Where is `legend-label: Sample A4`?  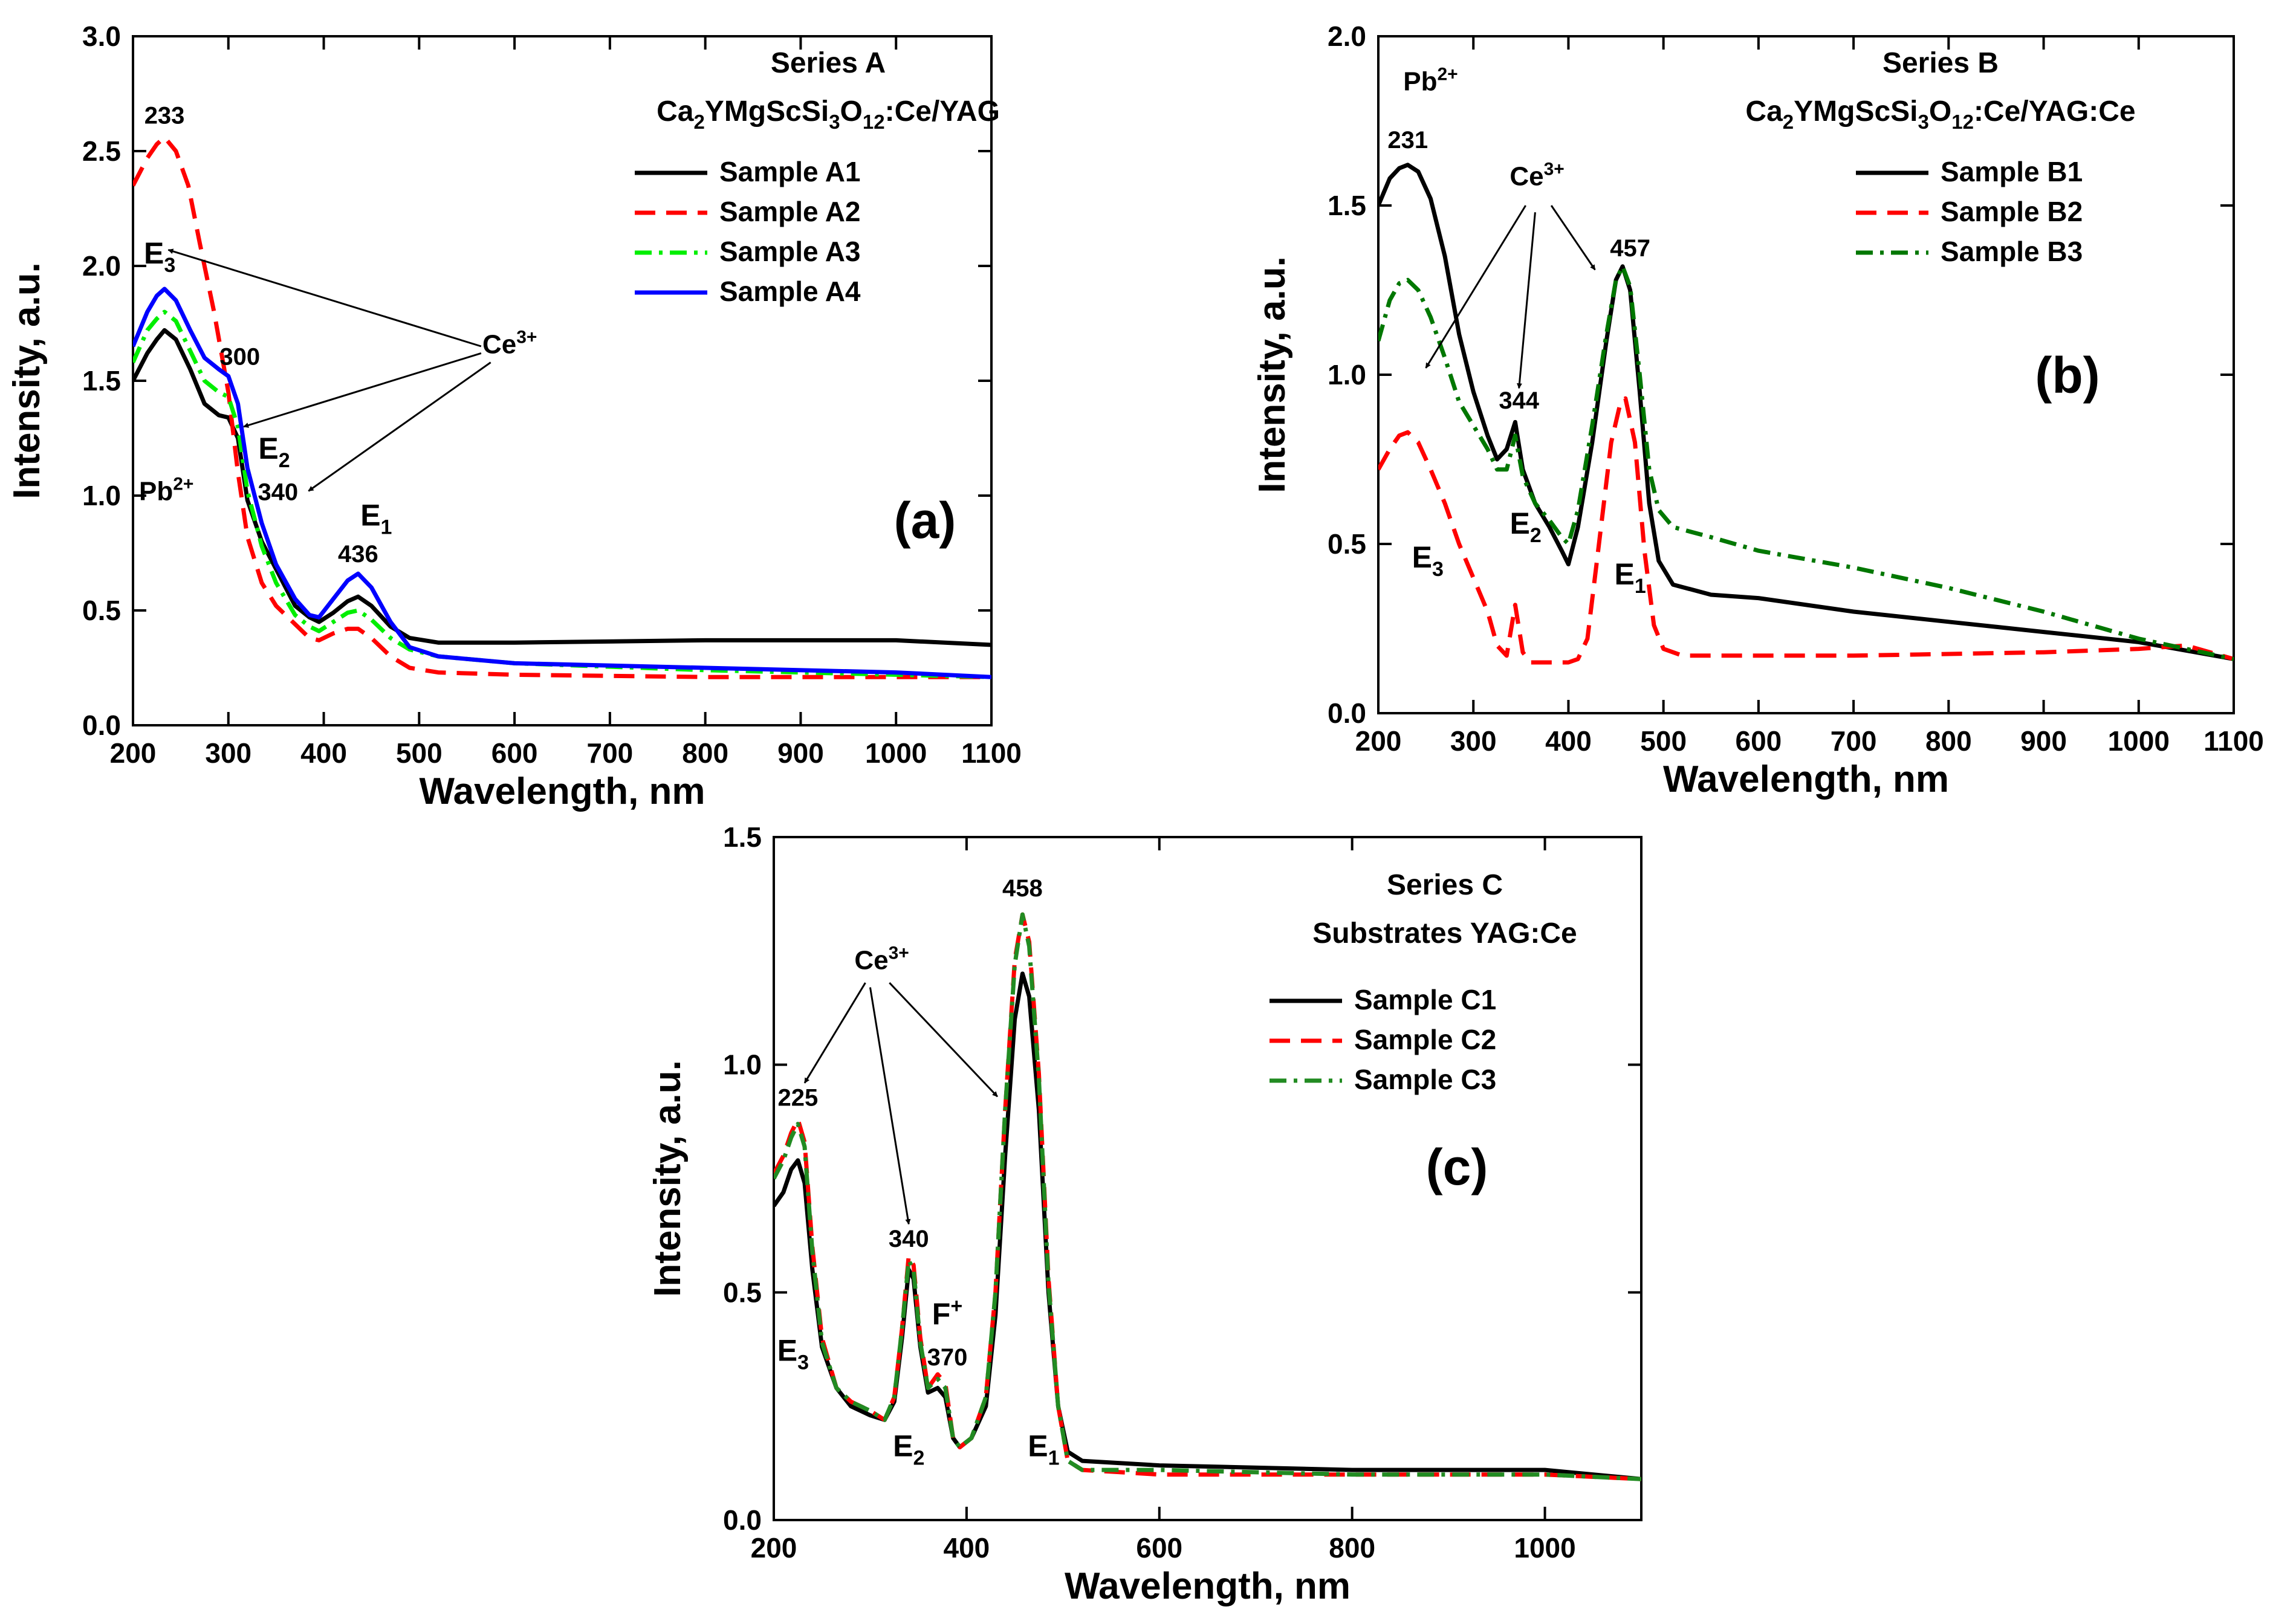
legend-label: Sample A4 is located at coordinates (790, 291).